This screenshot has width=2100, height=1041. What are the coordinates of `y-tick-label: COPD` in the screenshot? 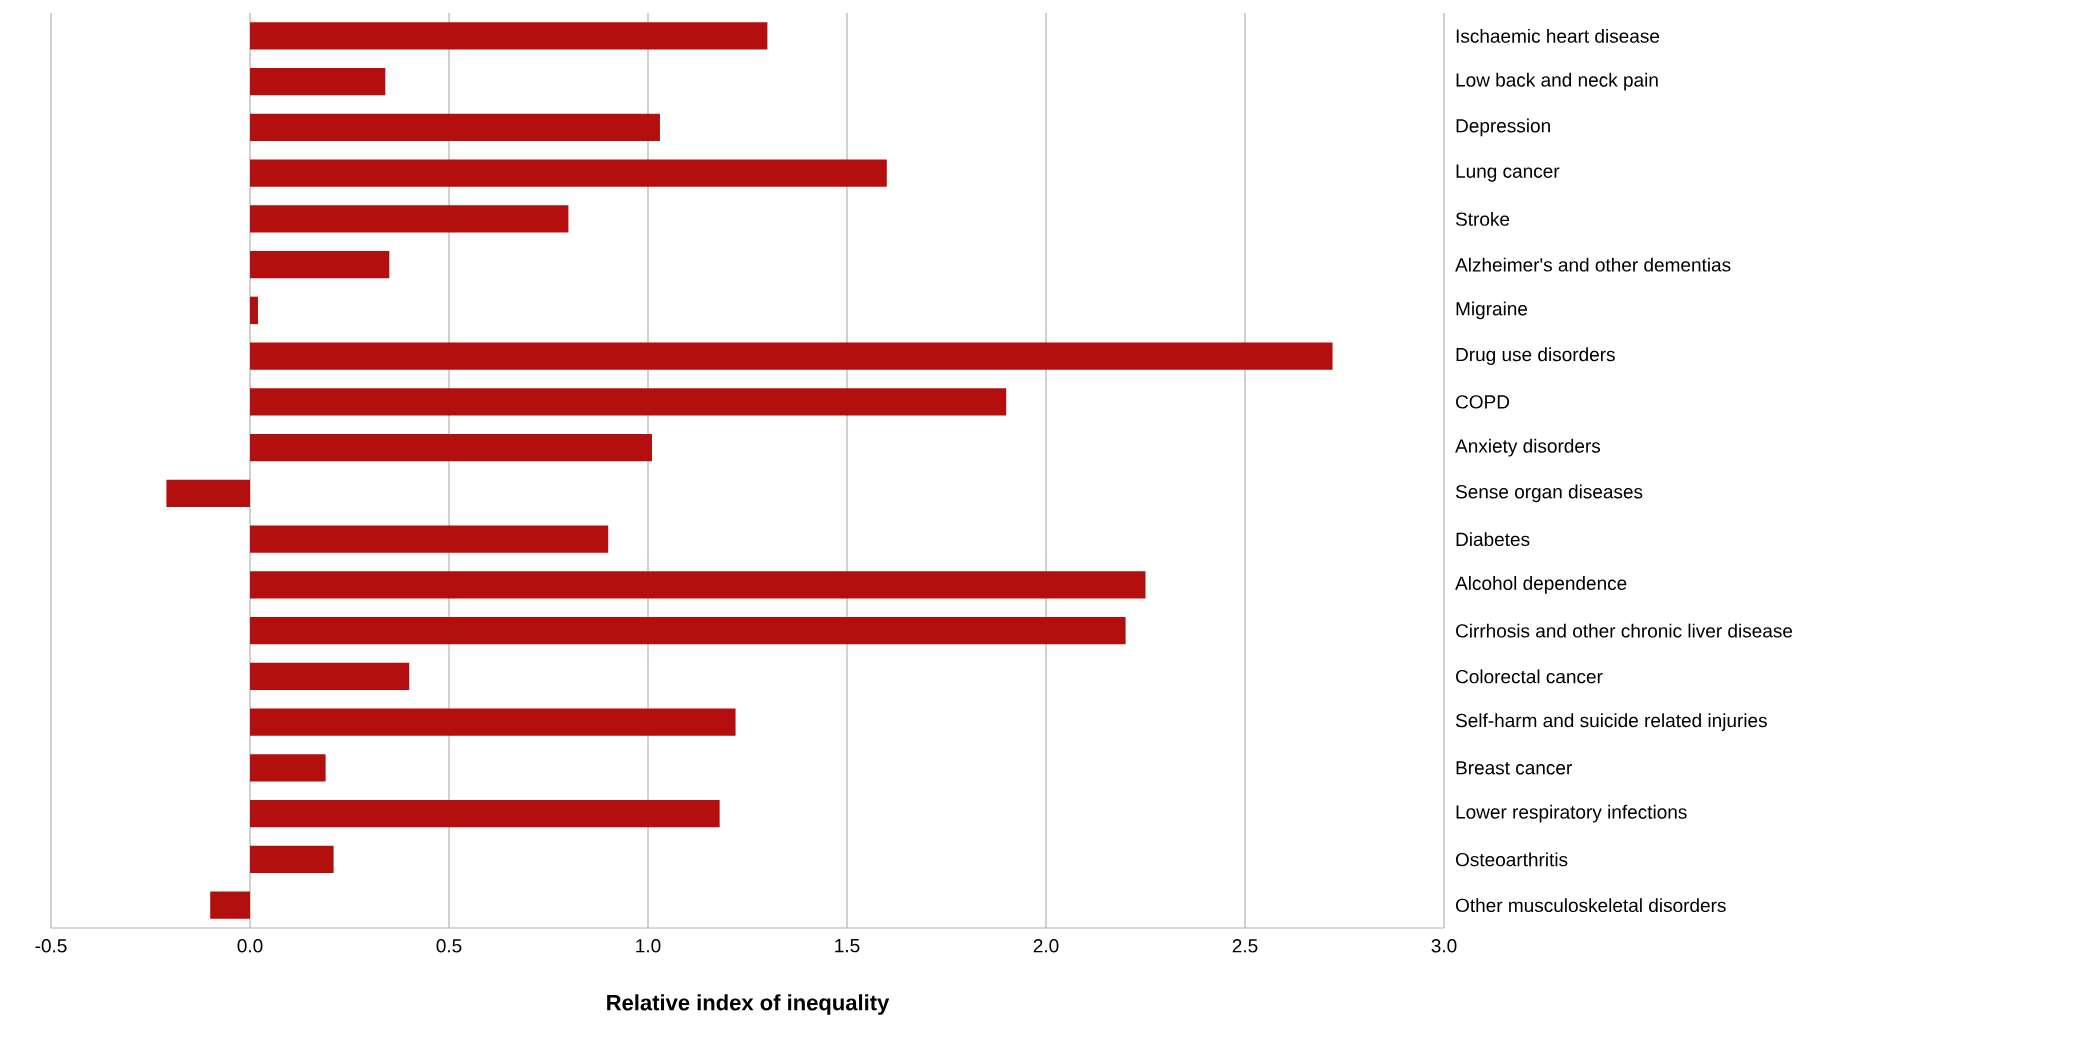 It's located at (1483, 402).